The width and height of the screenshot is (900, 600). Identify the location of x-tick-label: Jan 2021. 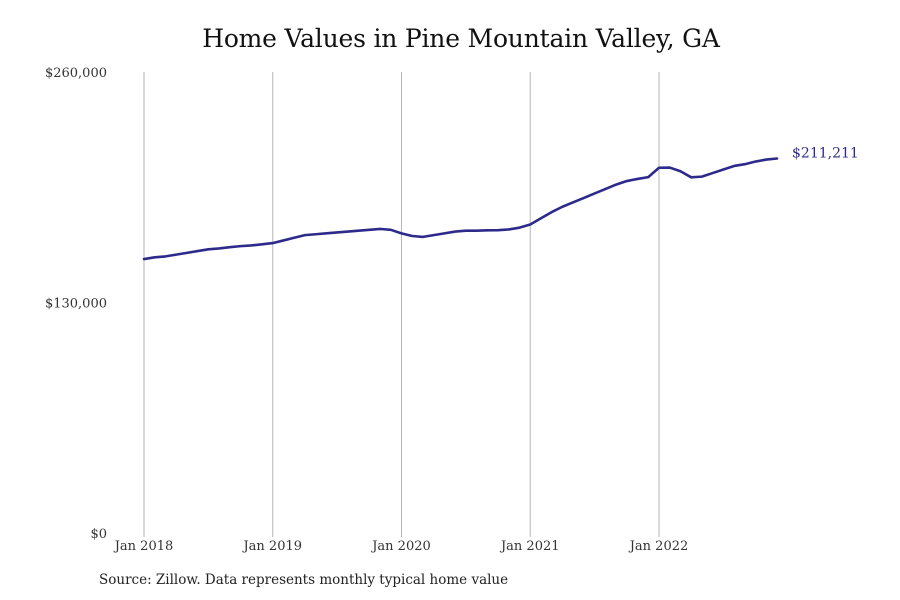
(529, 546).